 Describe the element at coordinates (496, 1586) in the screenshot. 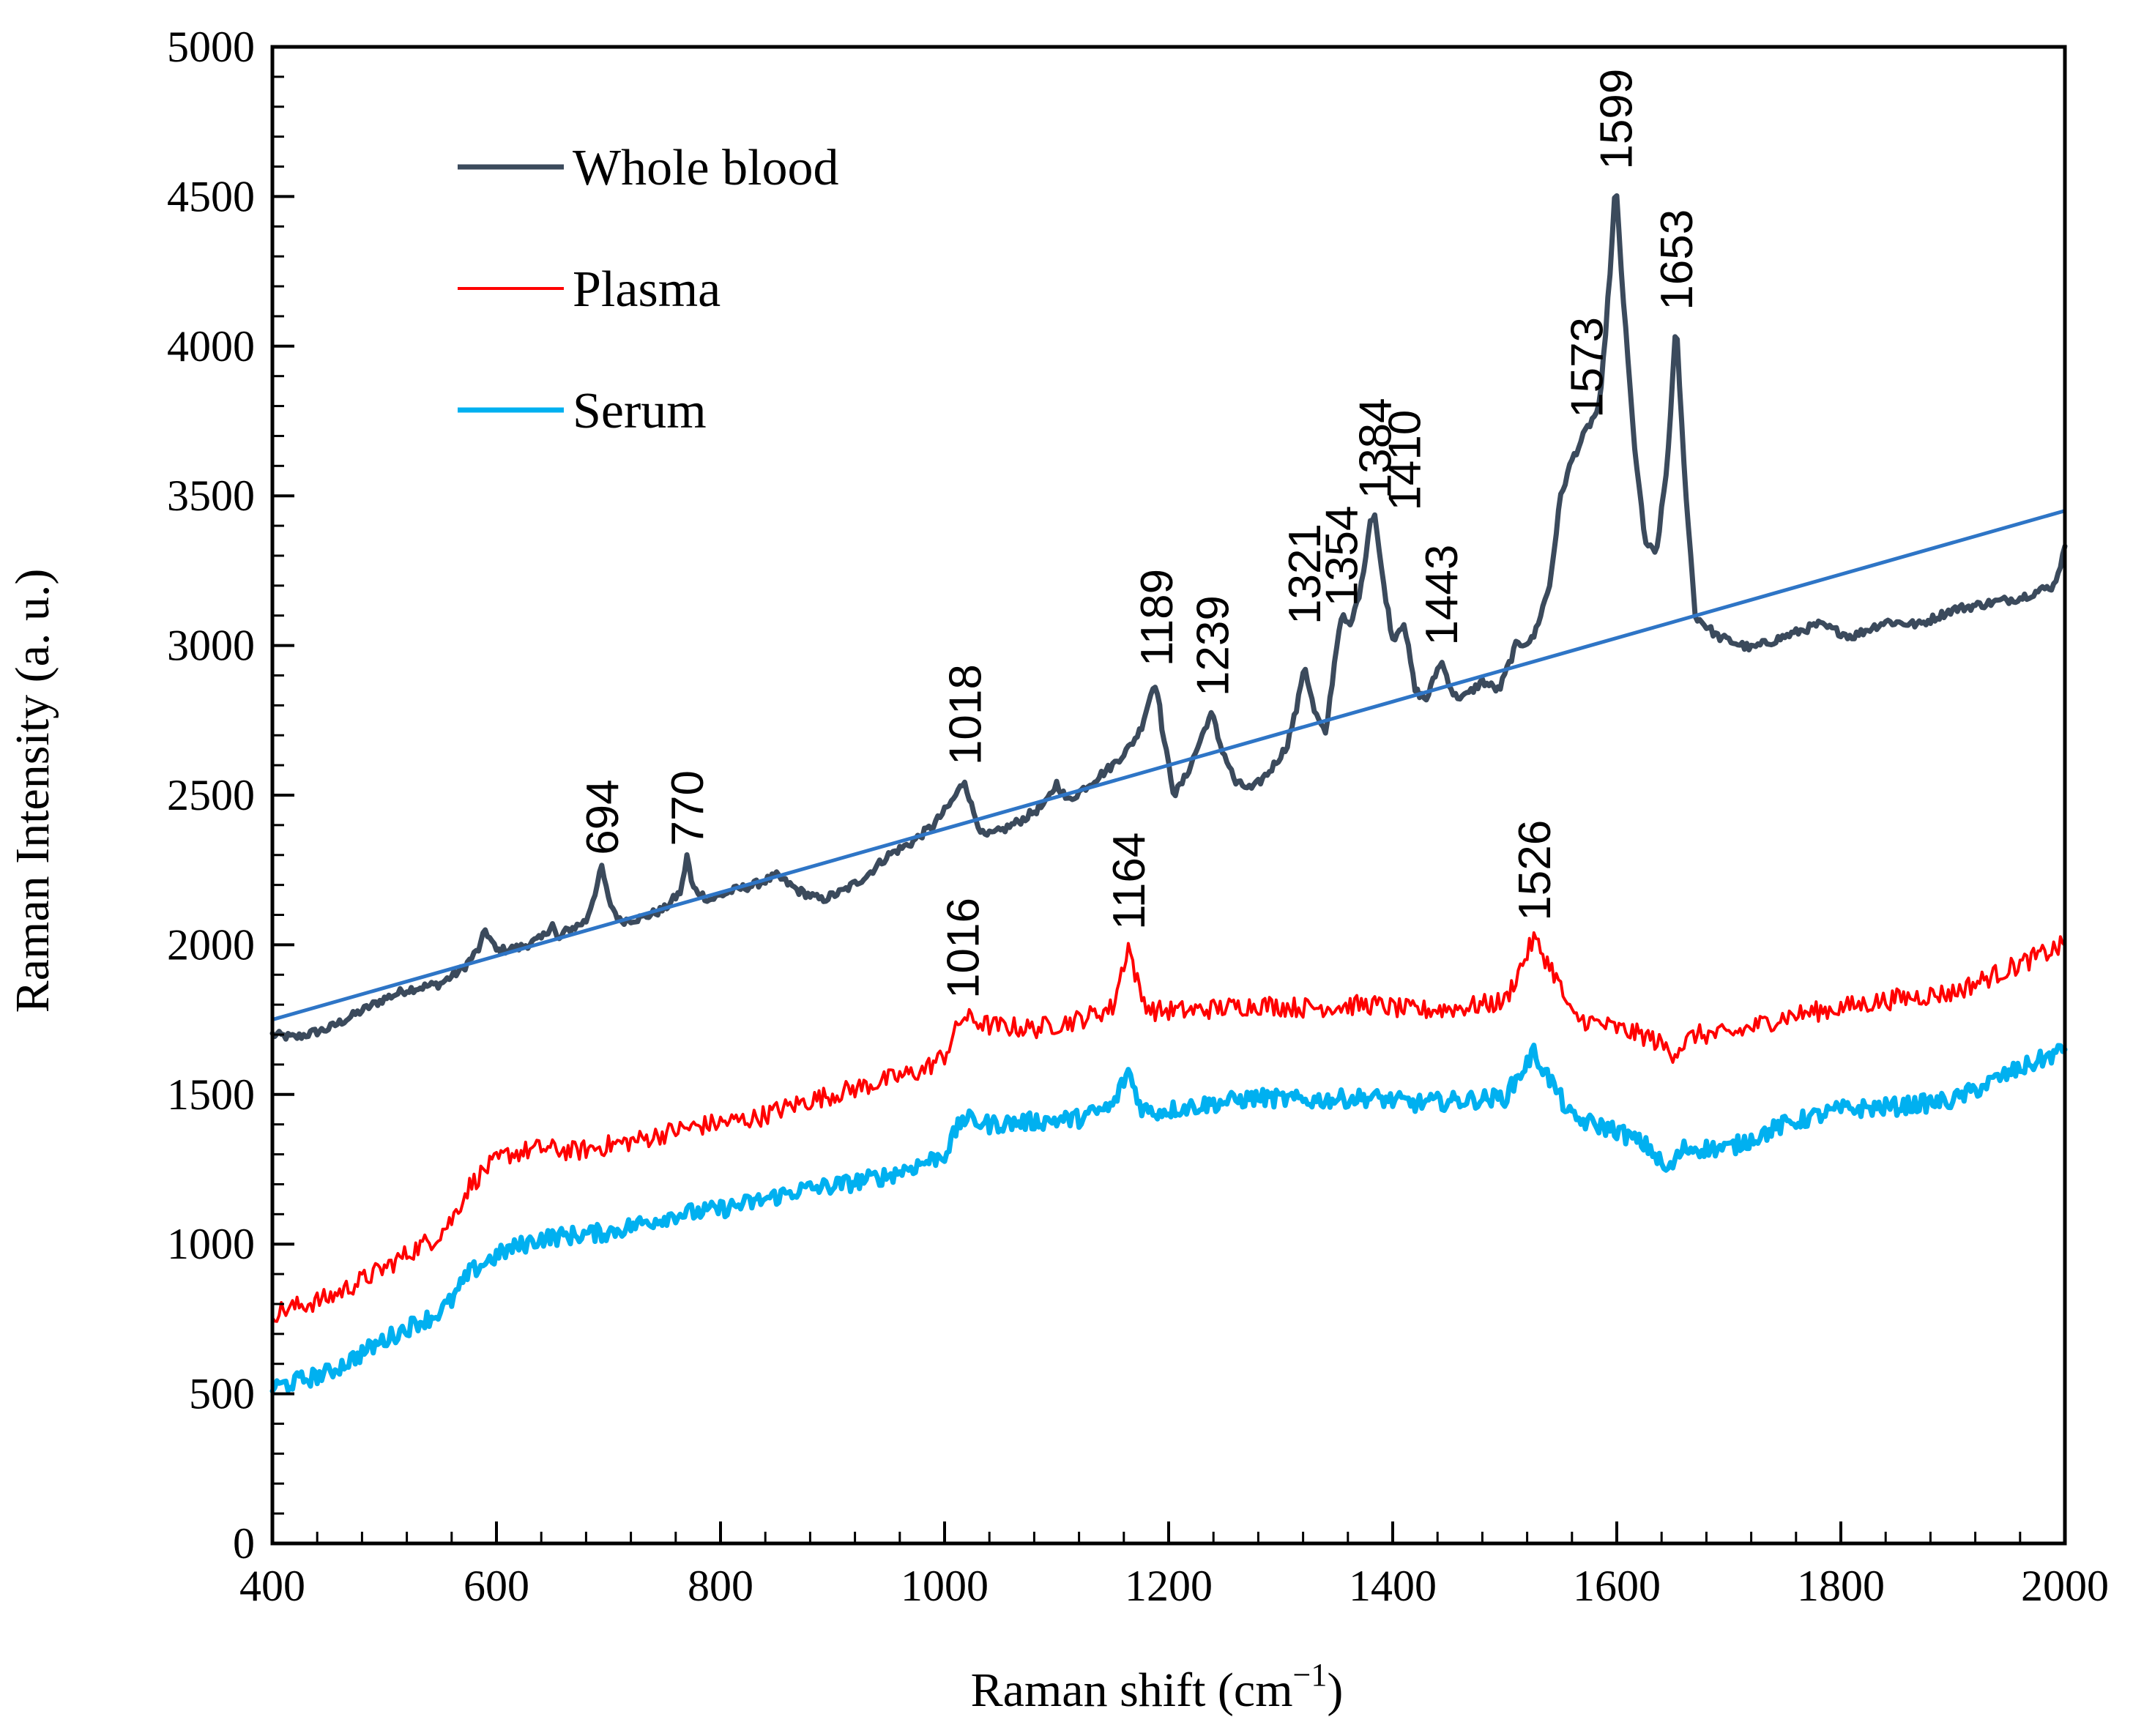

I see `x-tick-label: 600` at that location.